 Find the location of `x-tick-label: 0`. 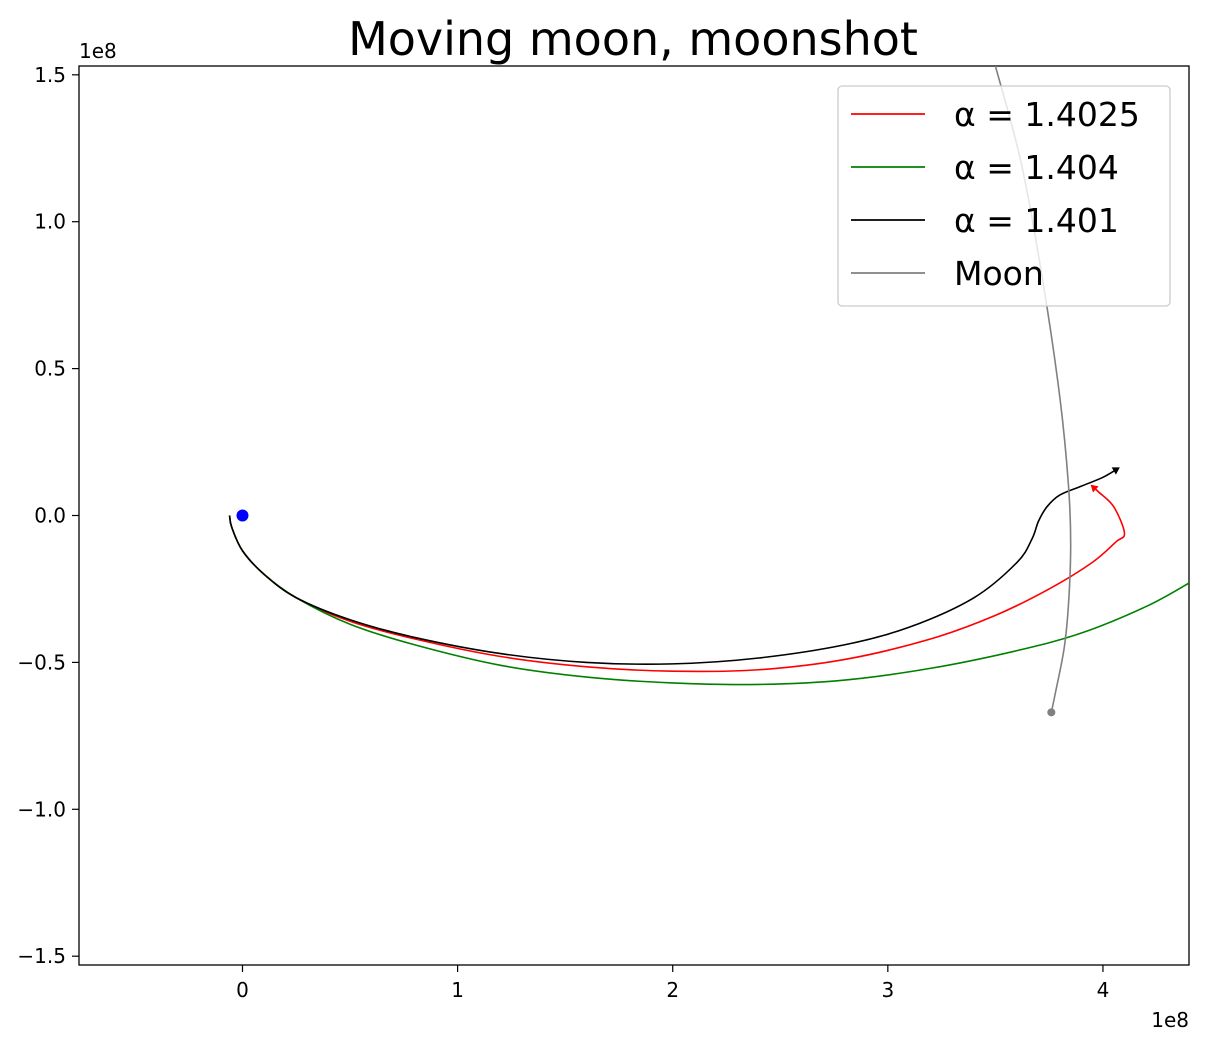

x-tick-label: 0 is located at coordinates (242, 990).